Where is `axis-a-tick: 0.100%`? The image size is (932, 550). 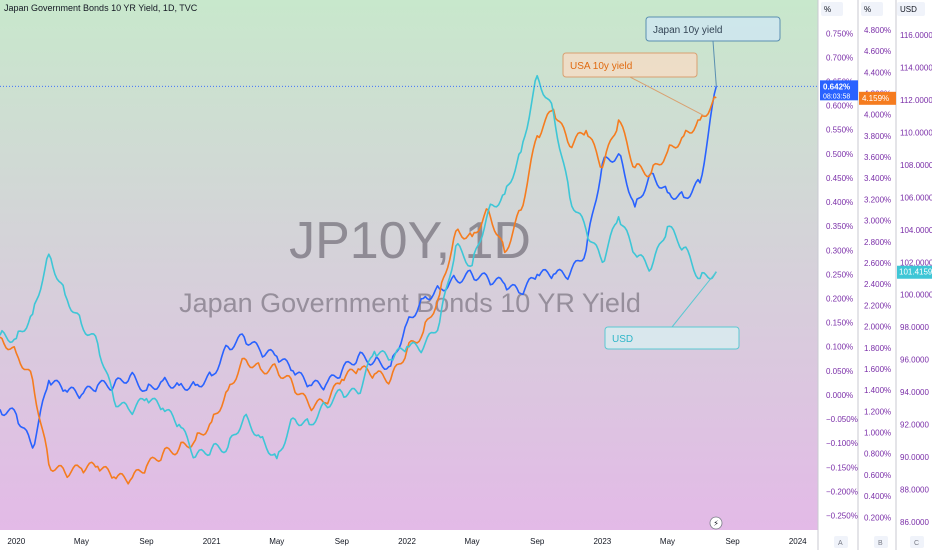 axis-a-tick: 0.100% is located at coordinates (839, 347).